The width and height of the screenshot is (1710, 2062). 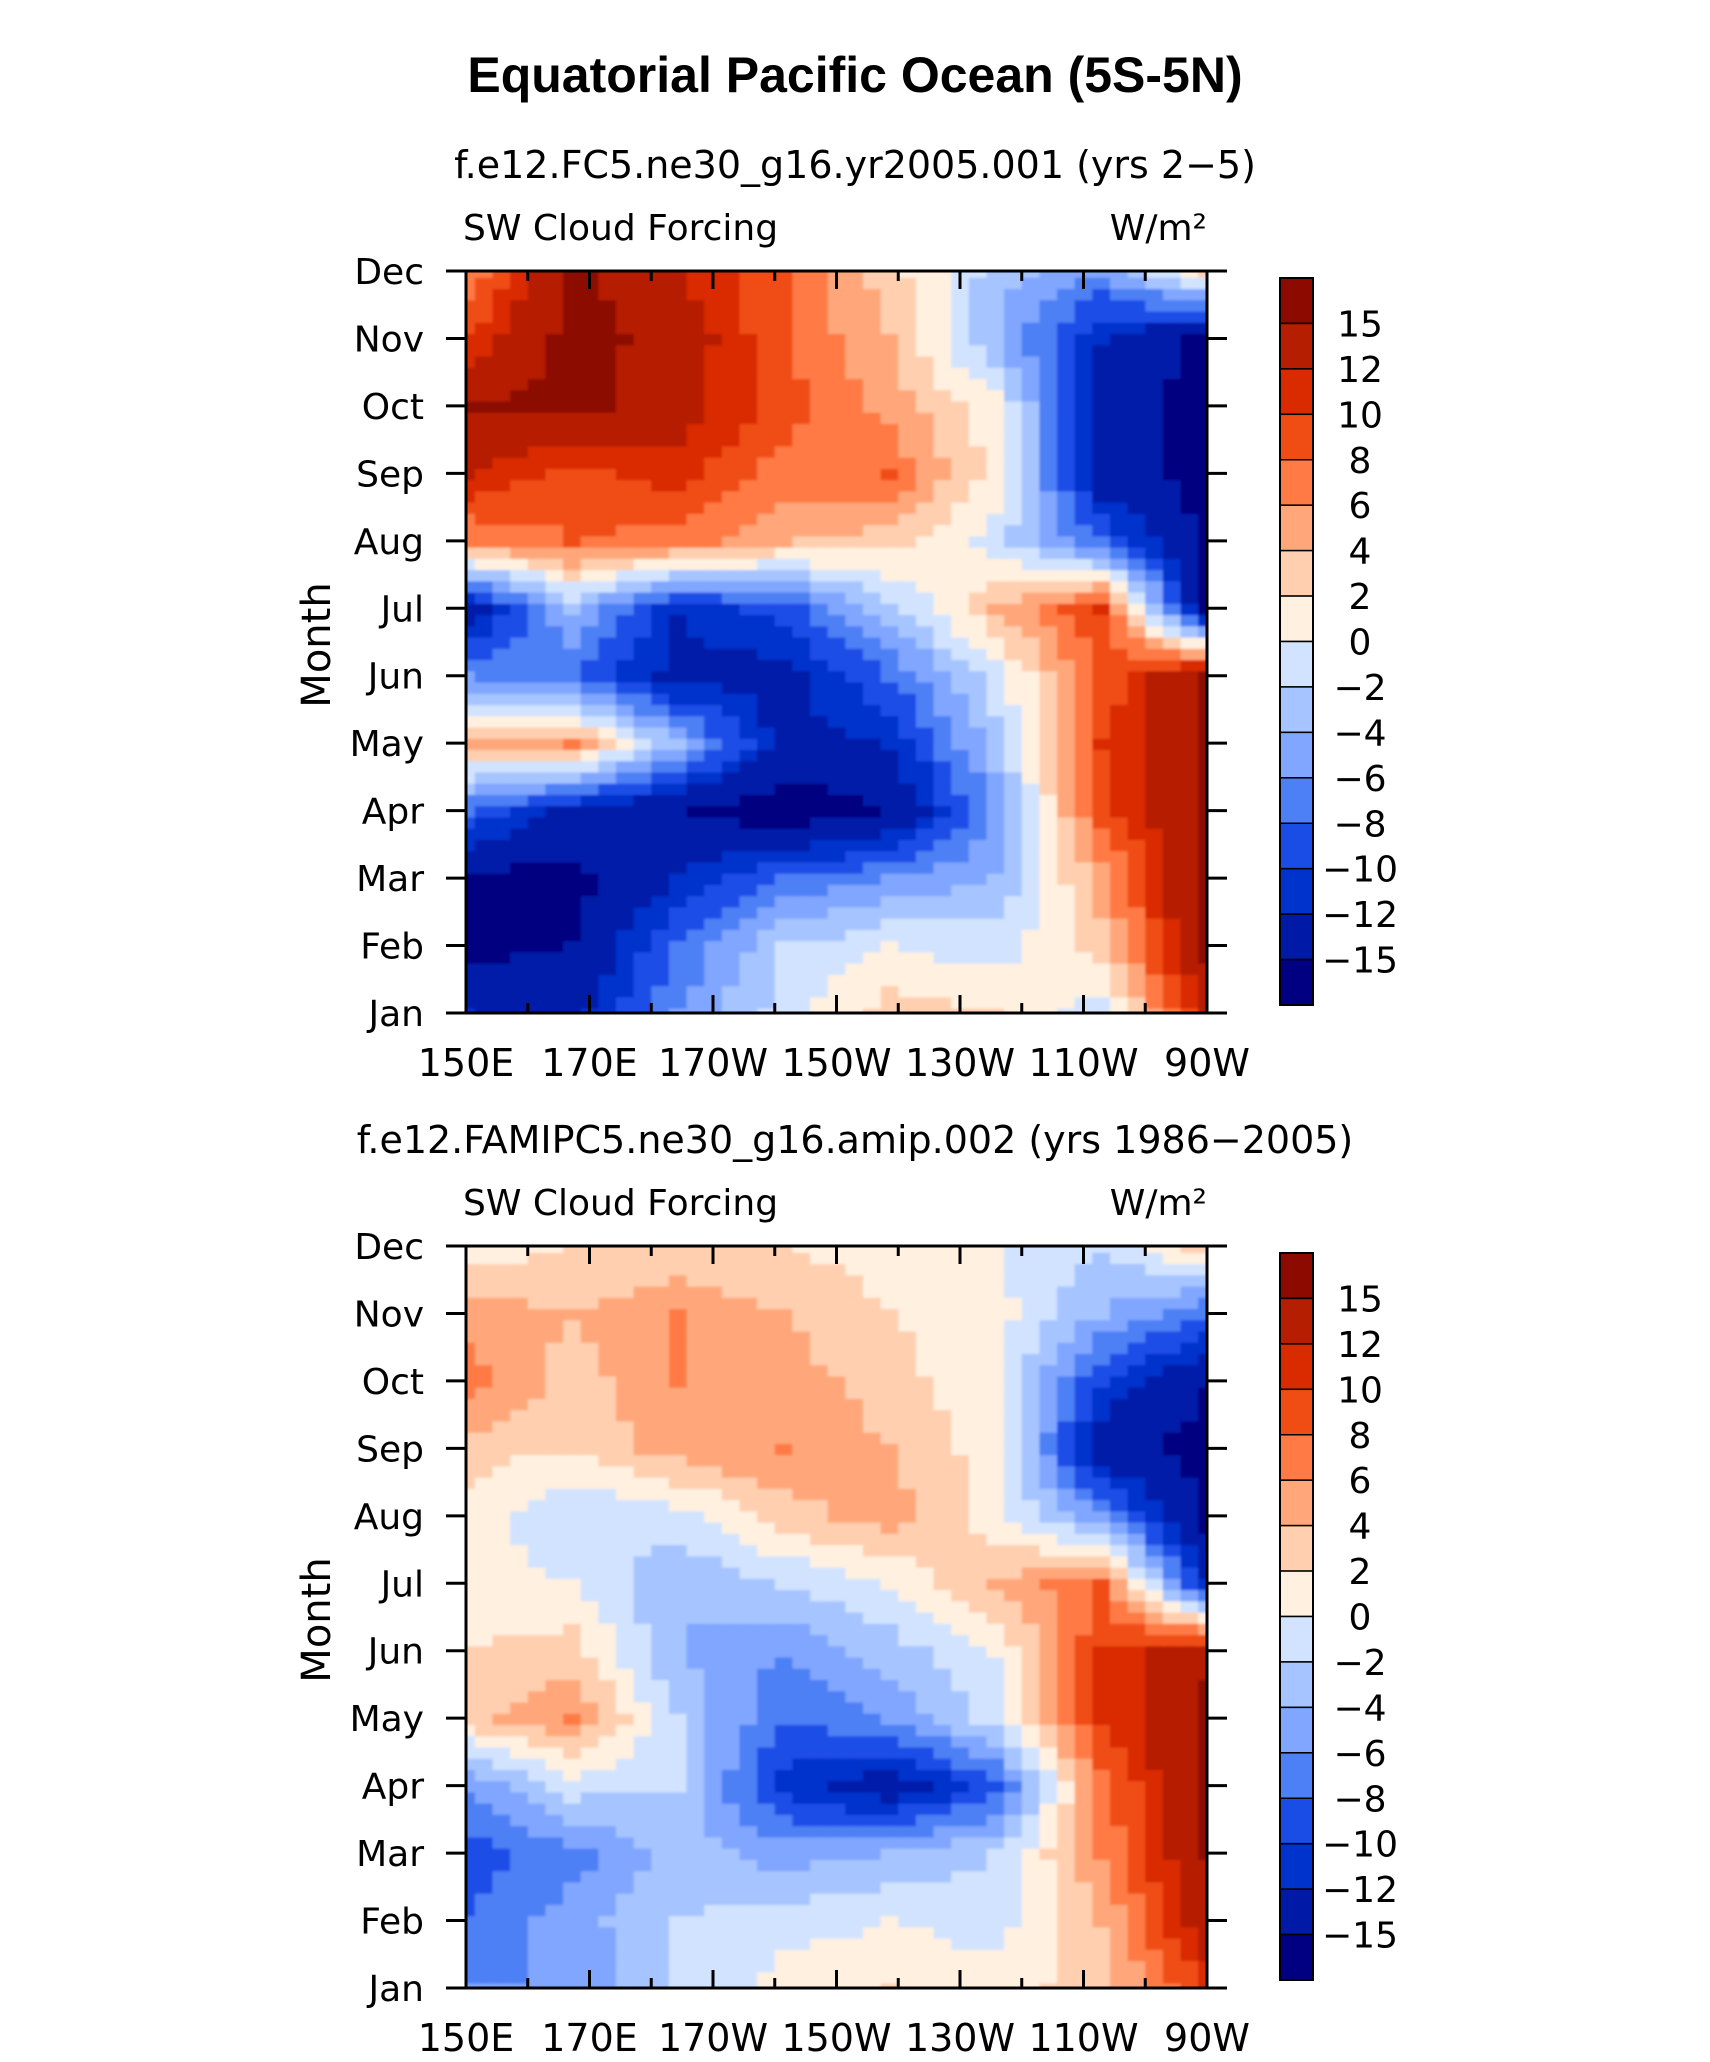 I want to click on panel-top-title: f.e12.FC5.ne30_g16.yr2005.001 (yrs 2−5), so click(x=855, y=165).